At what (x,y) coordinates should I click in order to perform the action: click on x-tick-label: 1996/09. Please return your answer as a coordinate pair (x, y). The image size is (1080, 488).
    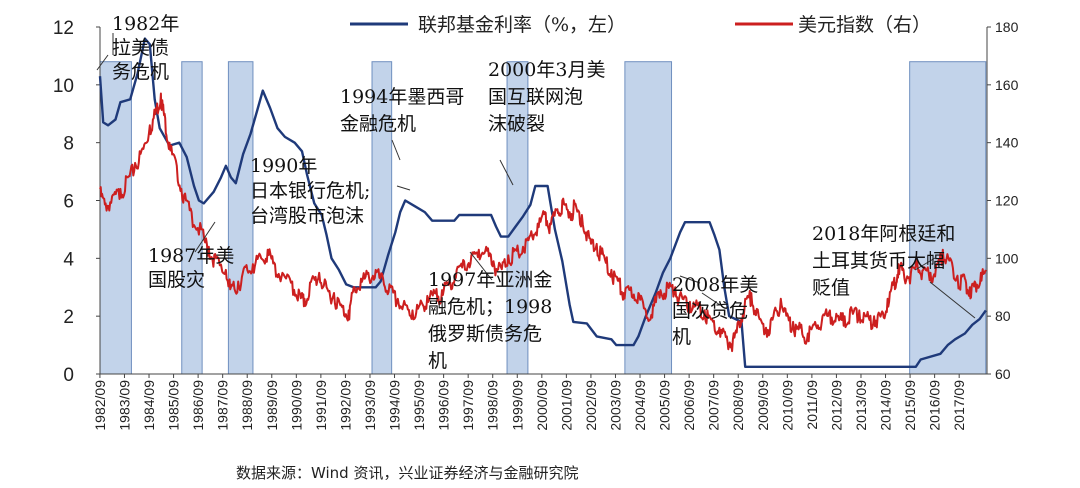
    Looking at the image, I should click on (444, 405).